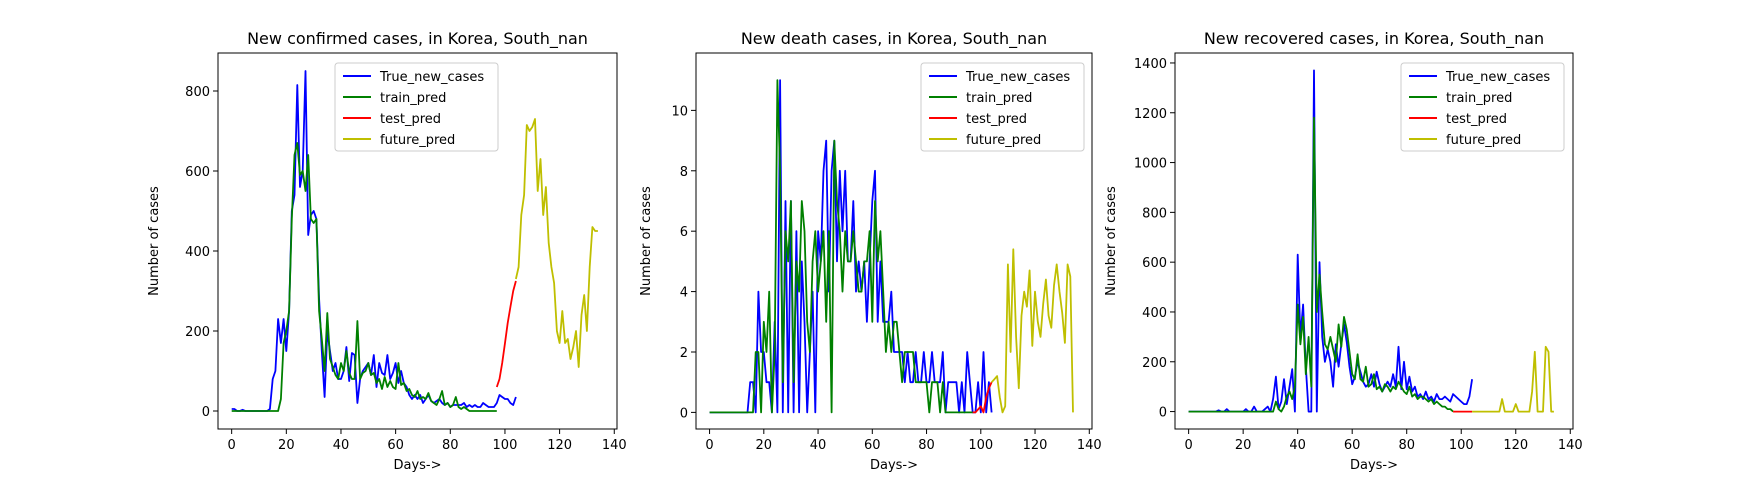  What do you see at coordinates (684, 293) in the screenshot?
I see `chart-2-y-tick-label: 4` at bounding box center [684, 293].